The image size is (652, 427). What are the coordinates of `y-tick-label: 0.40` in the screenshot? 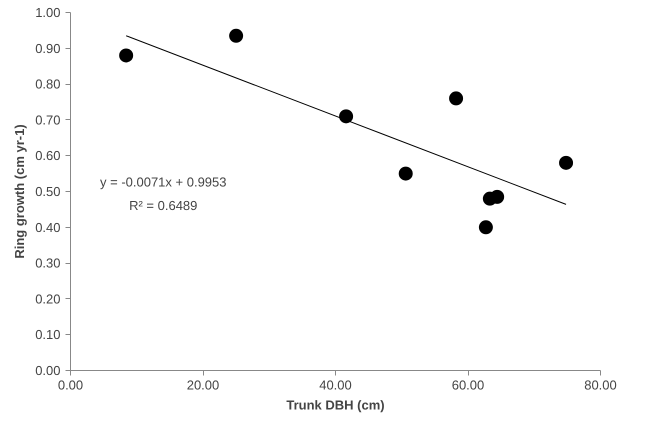 It's located at (48, 227).